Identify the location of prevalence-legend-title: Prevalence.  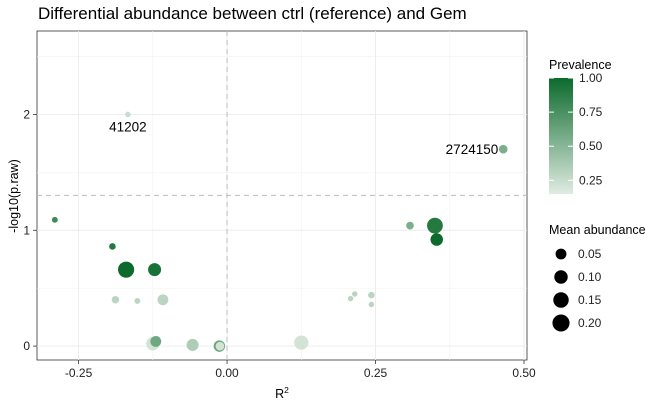
(580, 65).